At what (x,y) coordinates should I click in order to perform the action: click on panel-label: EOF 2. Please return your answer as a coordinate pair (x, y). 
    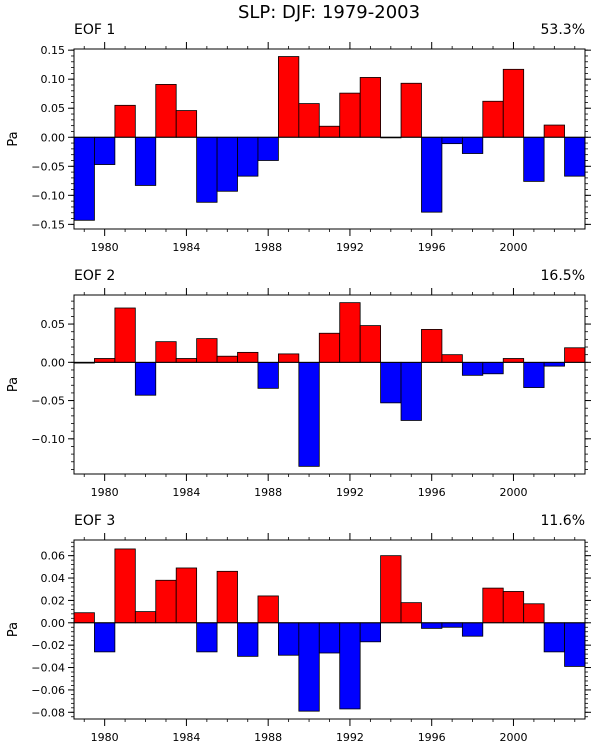
    Looking at the image, I should click on (94, 276).